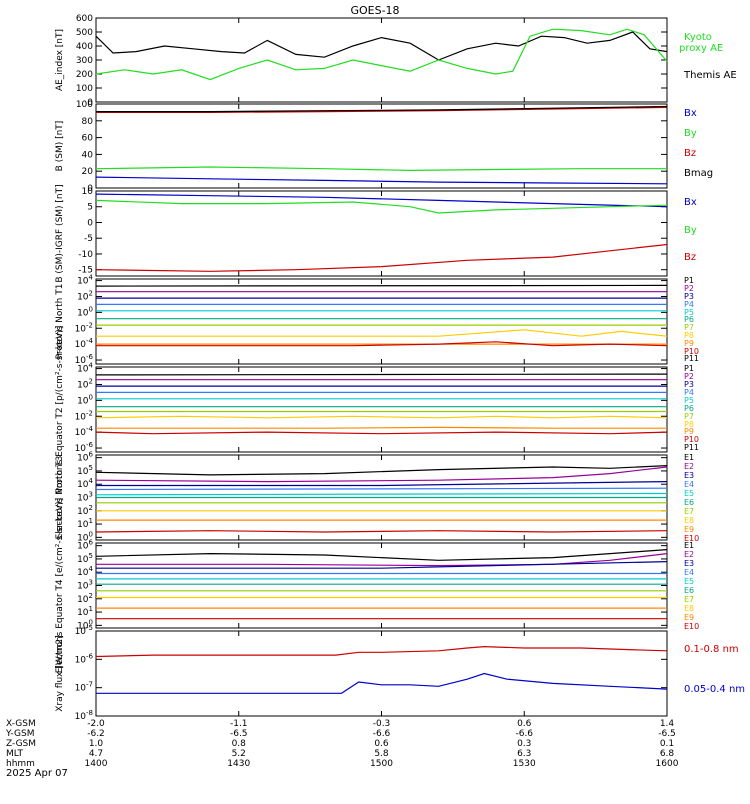 The height and width of the screenshot is (804, 750). Describe the element at coordinates (96, 754) in the screenshot. I see `ephemeris-value: 4.7` at that location.